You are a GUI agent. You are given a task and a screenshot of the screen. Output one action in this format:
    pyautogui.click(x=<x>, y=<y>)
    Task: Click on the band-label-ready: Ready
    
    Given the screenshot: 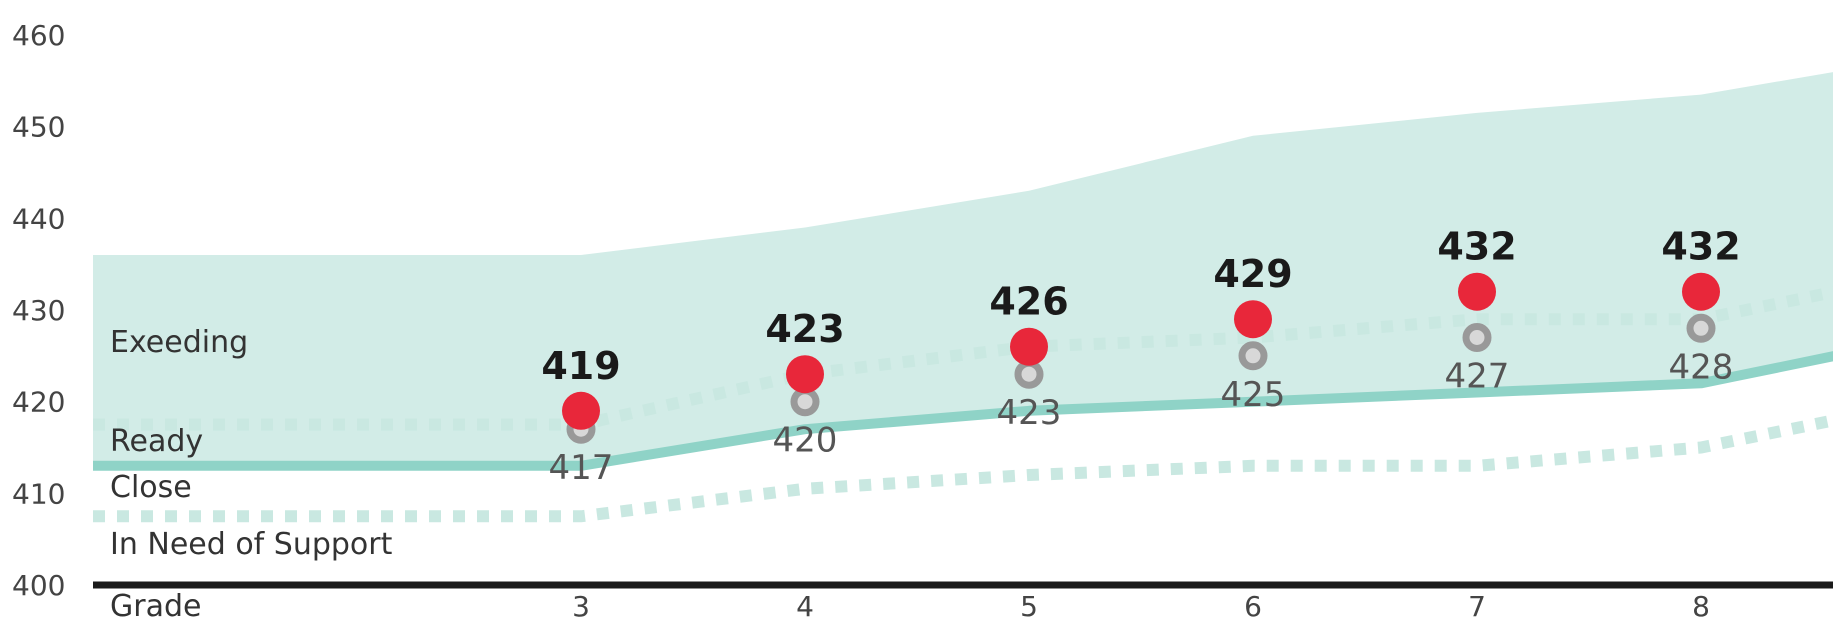 What is the action you would take?
    pyautogui.click(x=156, y=441)
    